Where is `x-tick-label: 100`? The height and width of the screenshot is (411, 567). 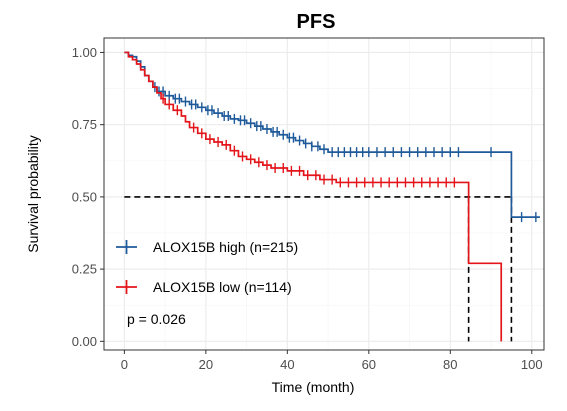 x-tick-label: 100 is located at coordinates (532, 364).